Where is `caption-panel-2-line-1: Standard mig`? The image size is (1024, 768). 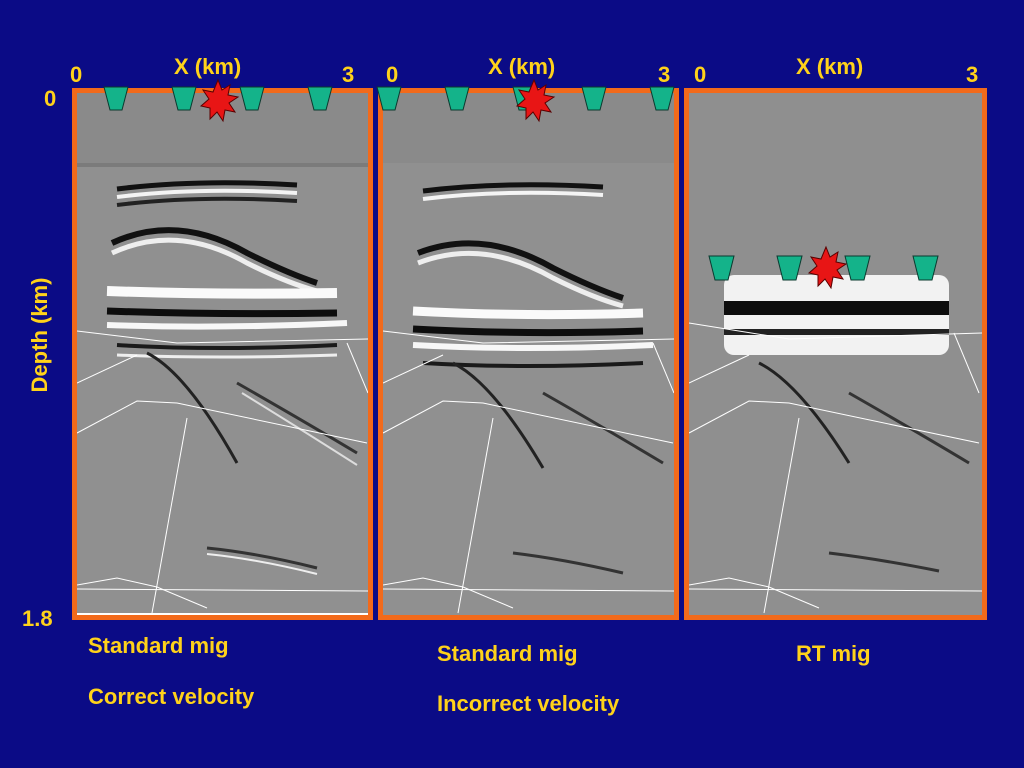
caption-panel-2-line-1: Standard mig is located at coordinates (507, 653).